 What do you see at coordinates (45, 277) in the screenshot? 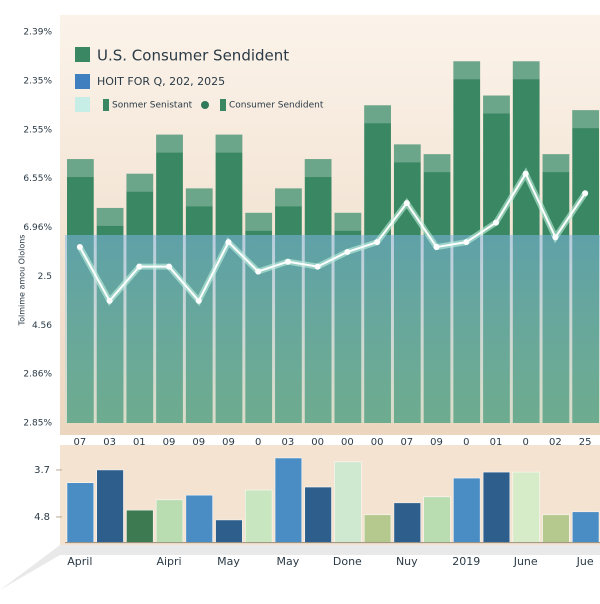
I see `y-axis-label: 2.5` at bounding box center [45, 277].